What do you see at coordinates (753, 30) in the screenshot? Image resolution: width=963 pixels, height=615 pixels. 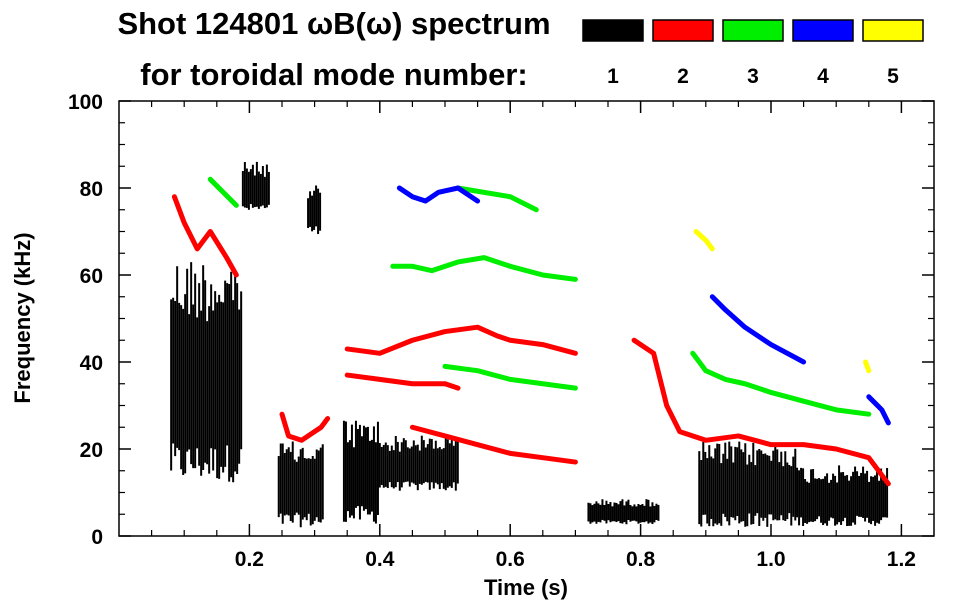 I see `legend-swatch-n3` at bounding box center [753, 30].